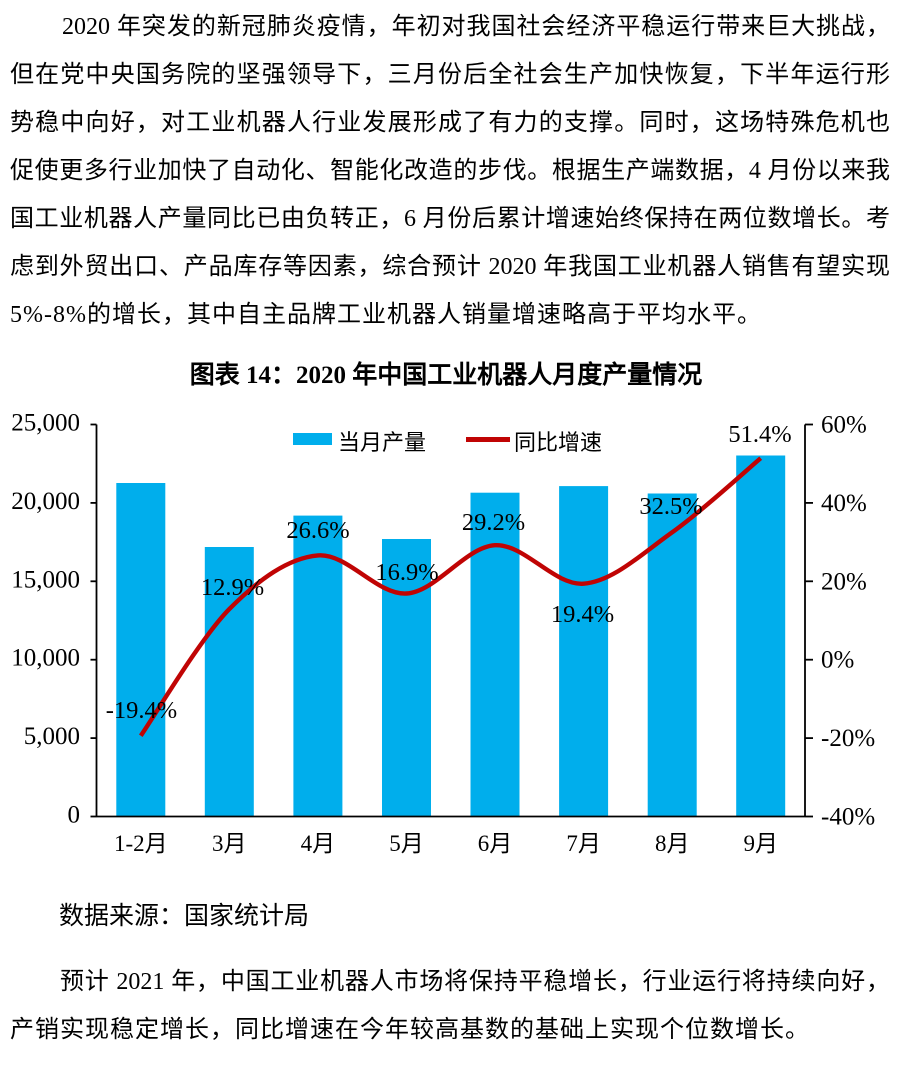 The image size is (900, 1073). I want to click on svg-text: 60%, so click(844, 425).